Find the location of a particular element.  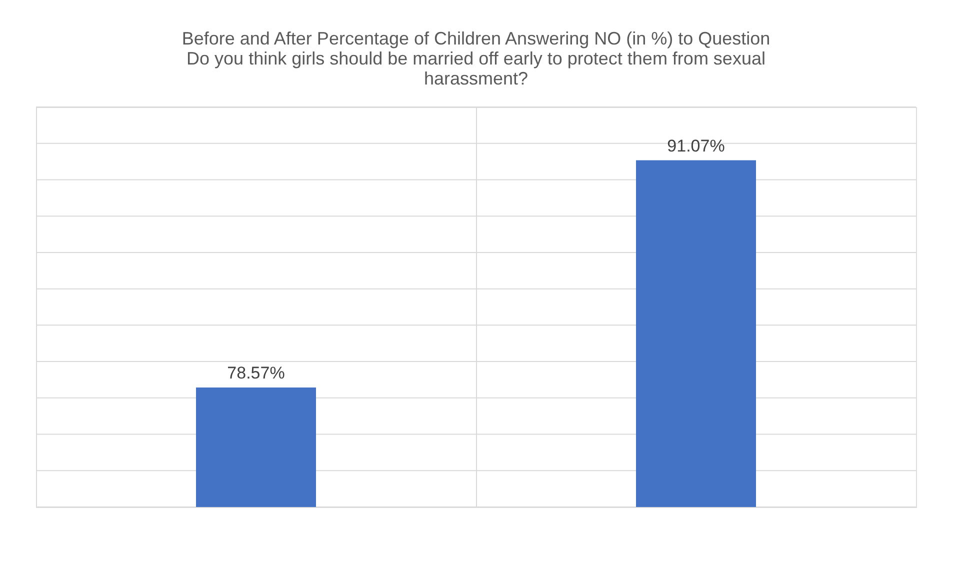

text: Before and After Percentage of Children Answering NO (in %) to Question is located at coordinates (476, 38).